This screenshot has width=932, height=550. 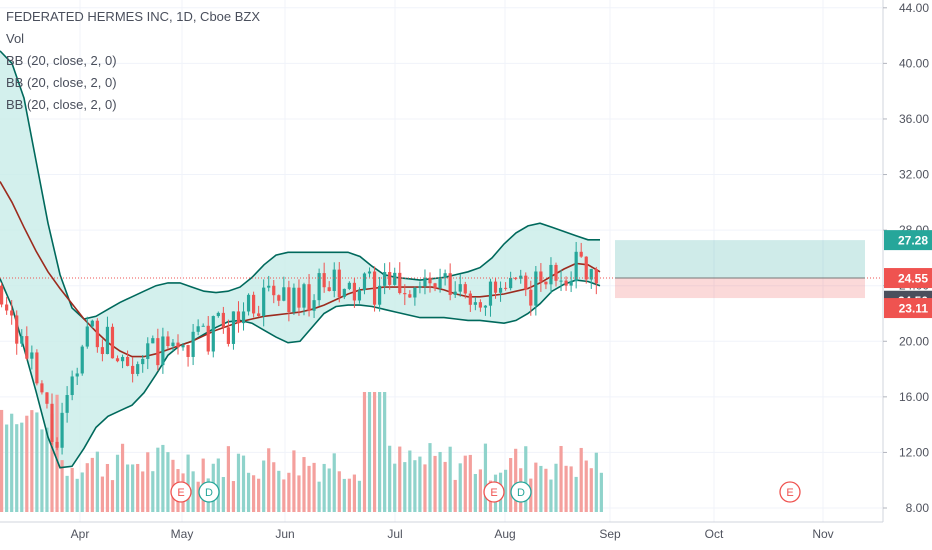 What do you see at coordinates (740, 259) in the screenshot?
I see `position-profit-zone` at bounding box center [740, 259].